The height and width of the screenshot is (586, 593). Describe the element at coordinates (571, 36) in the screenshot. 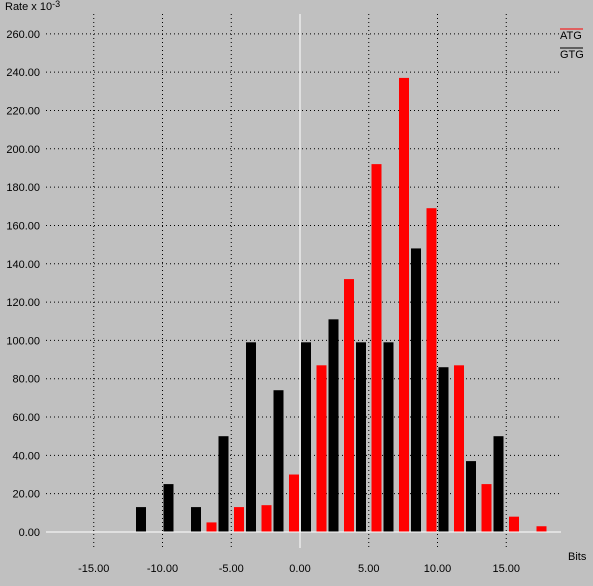

I see `legend-label-atg: ATG` at that location.